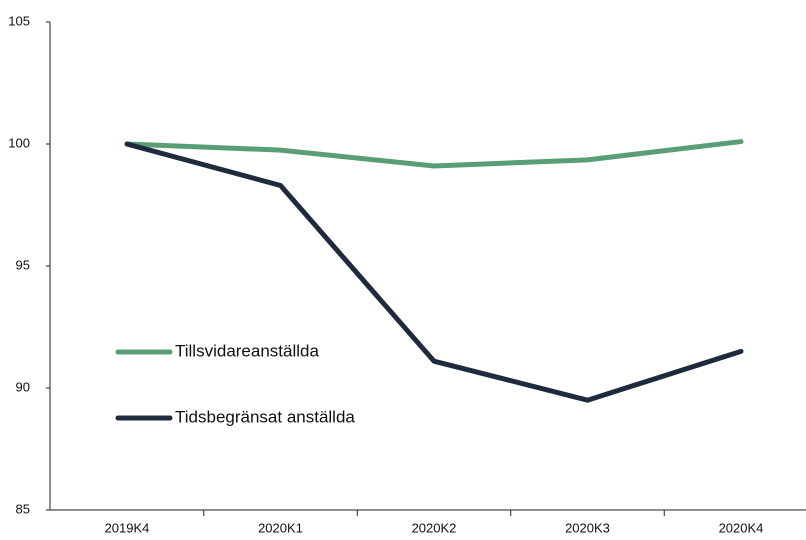 The width and height of the screenshot is (806, 540). Describe the element at coordinates (280, 527) in the screenshot. I see `x-tick-label: 2020K1` at that location.